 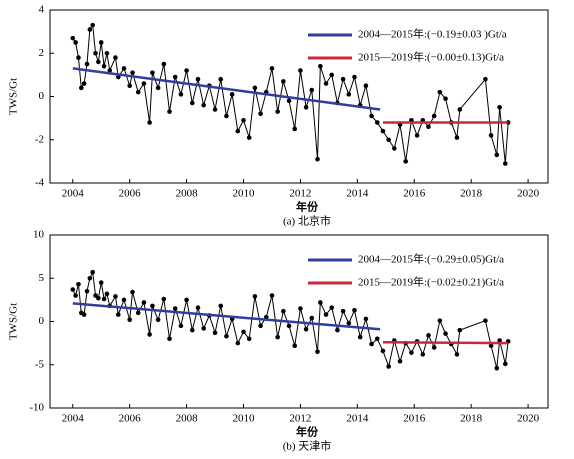 What do you see at coordinates (300, 419) in the screenshot?
I see `x-tick-label: 2012` at bounding box center [300, 419].